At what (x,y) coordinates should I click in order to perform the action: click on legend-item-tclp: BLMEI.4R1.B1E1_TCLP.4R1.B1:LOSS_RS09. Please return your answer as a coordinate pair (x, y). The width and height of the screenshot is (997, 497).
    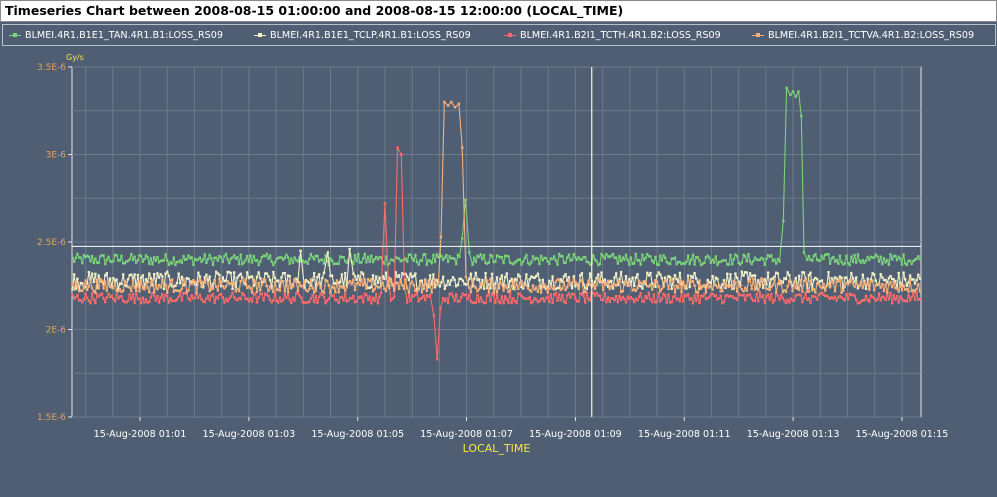
    Looking at the image, I should click on (362, 35).